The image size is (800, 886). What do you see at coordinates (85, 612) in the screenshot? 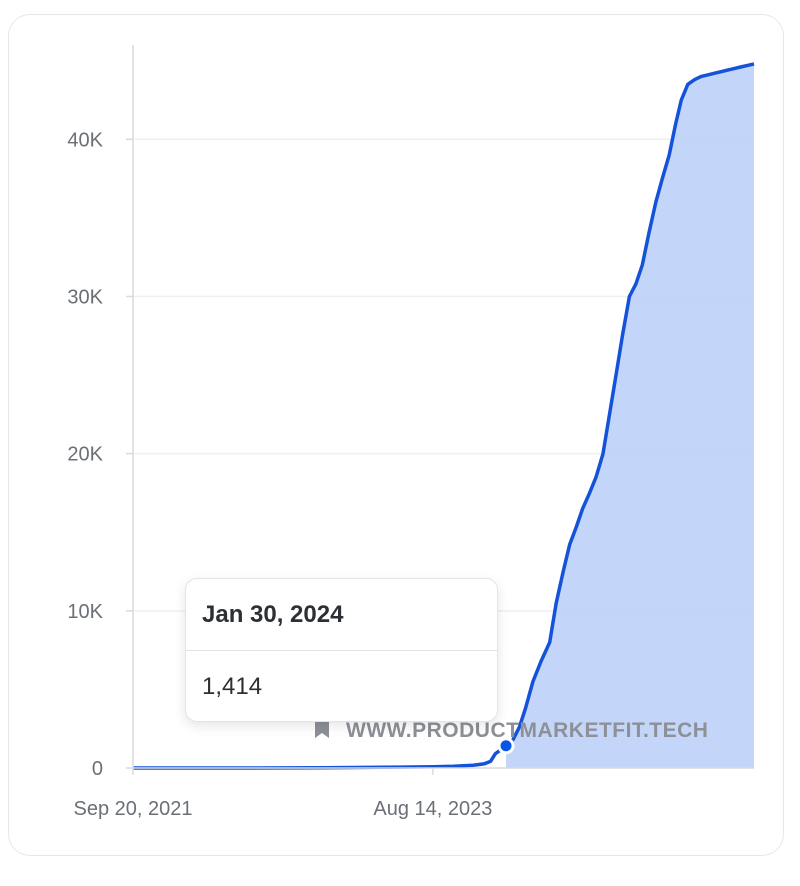
I see `y-tick-label: 10K` at bounding box center [85, 612].